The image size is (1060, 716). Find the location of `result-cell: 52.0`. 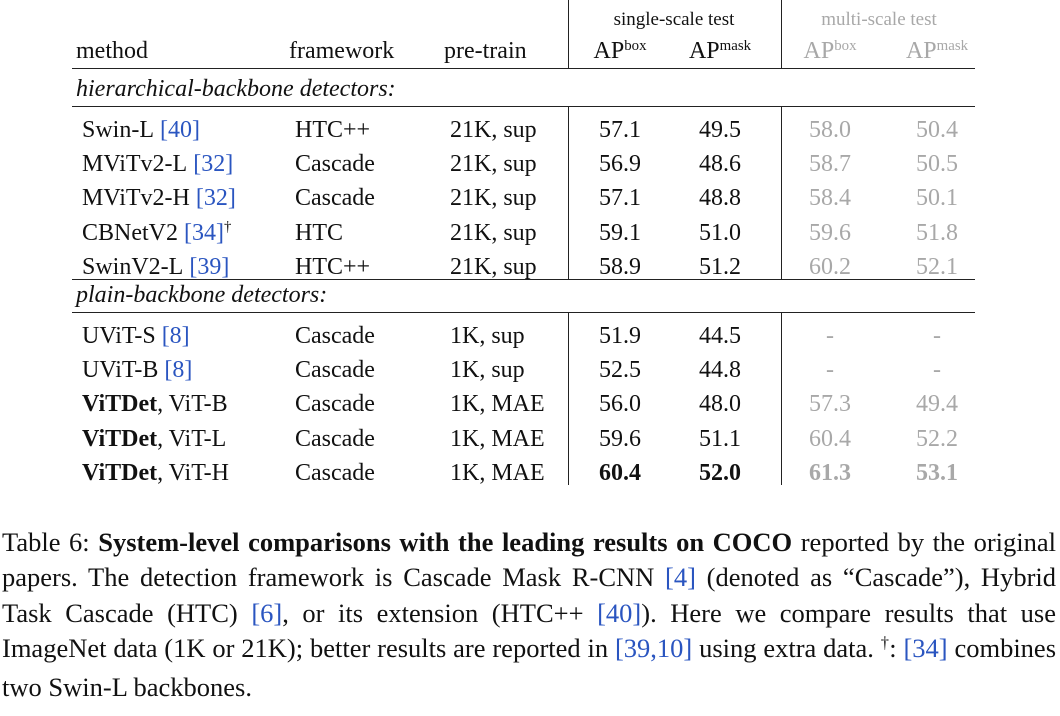

result-cell: 52.0 is located at coordinates (720, 472).